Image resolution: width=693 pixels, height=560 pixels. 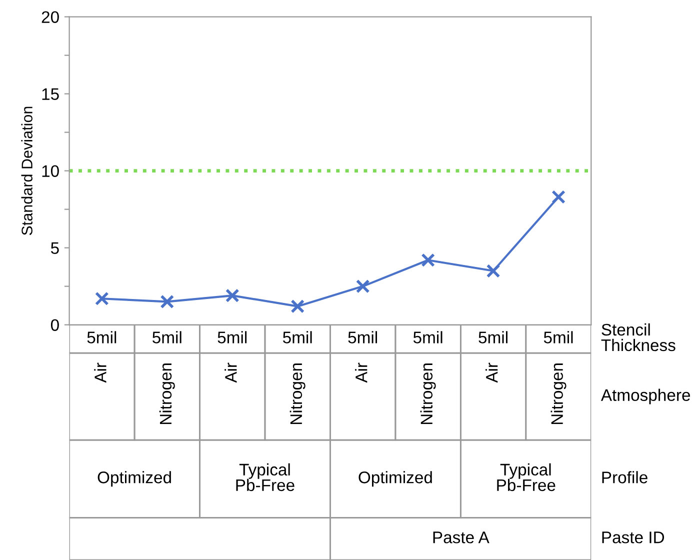 What do you see at coordinates (638, 337) in the screenshot?
I see `text: Stencil Thickness` at bounding box center [638, 337].